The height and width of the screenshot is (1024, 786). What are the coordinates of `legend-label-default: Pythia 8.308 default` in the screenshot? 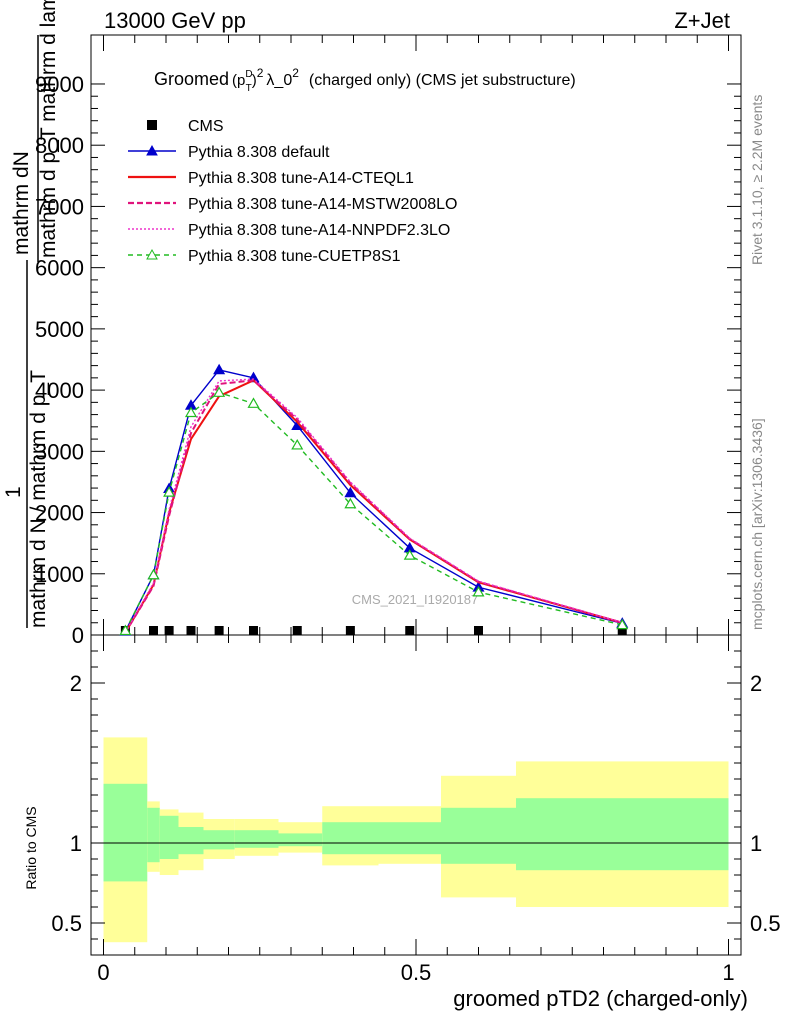 It's located at (259, 152).